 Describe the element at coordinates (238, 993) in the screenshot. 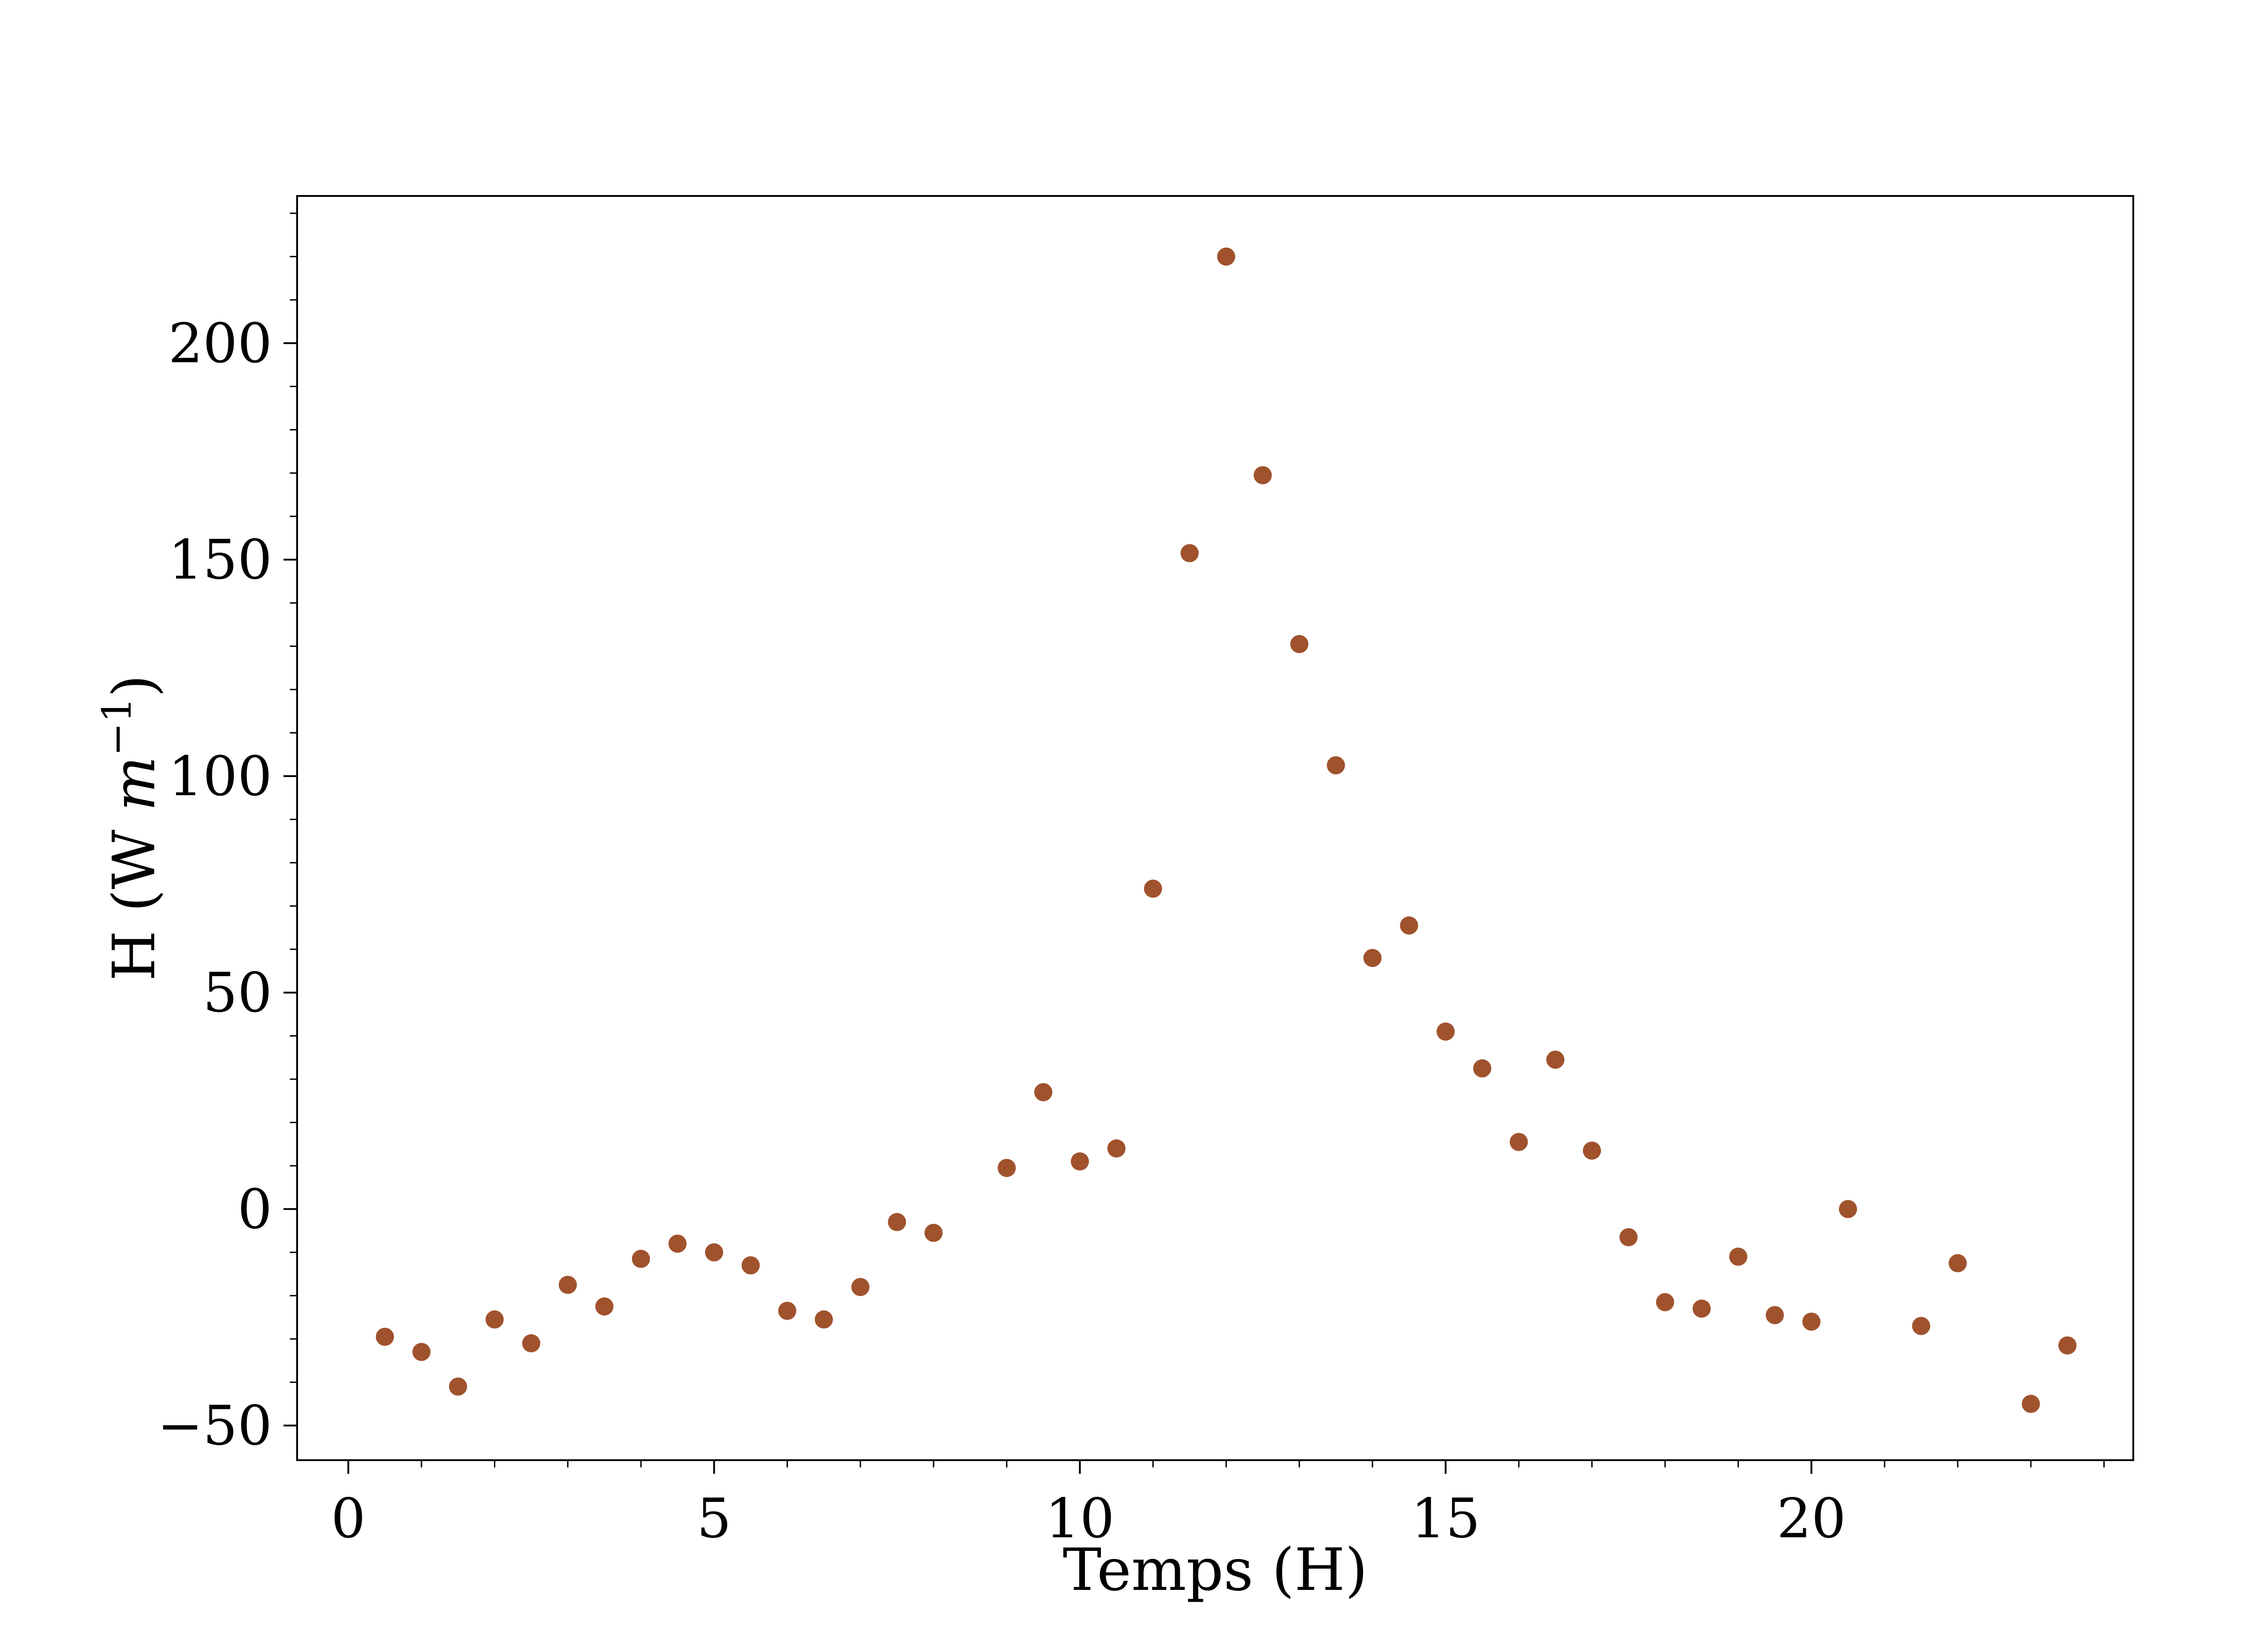

I see `y-tick-label: 50` at that location.